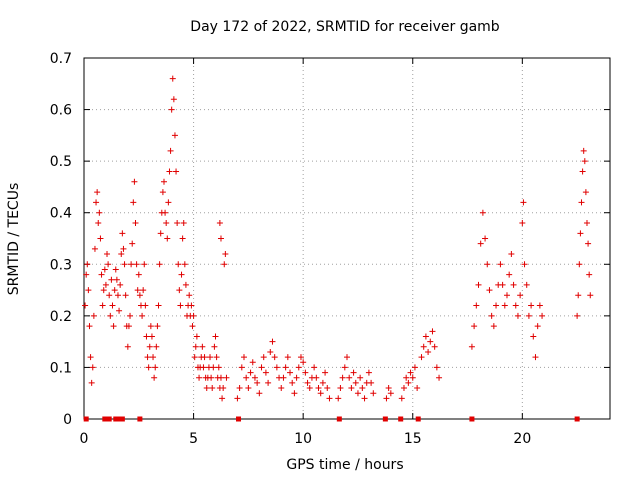  What do you see at coordinates (303, 439) in the screenshot?
I see `x-tick-label: 10` at bounding box center [303, 439].